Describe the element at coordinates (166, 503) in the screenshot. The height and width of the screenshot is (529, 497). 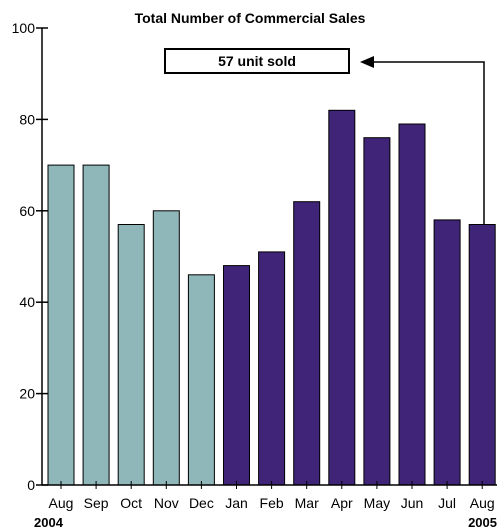
I see `x-tick-label: Nov` at that location.